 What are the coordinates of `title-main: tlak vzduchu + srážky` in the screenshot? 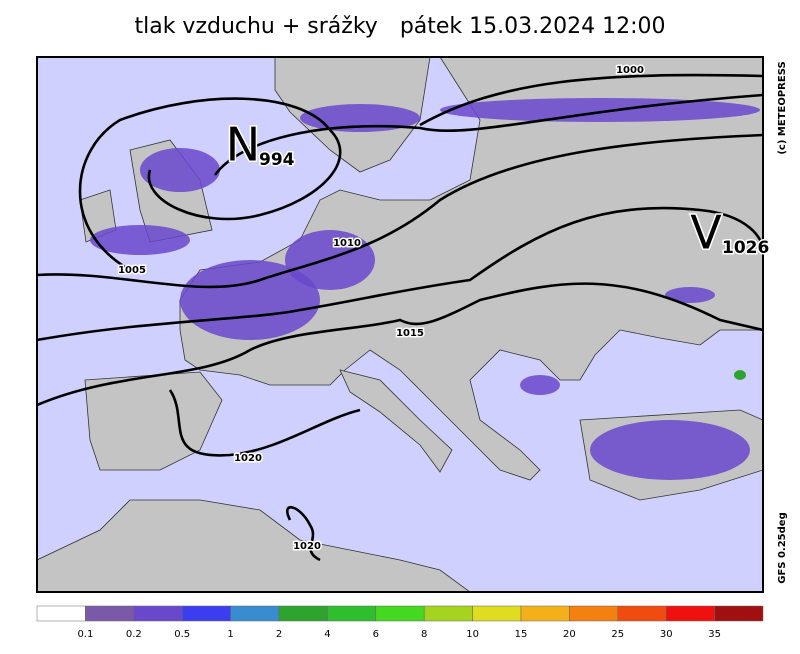 It's located at (255, 26).